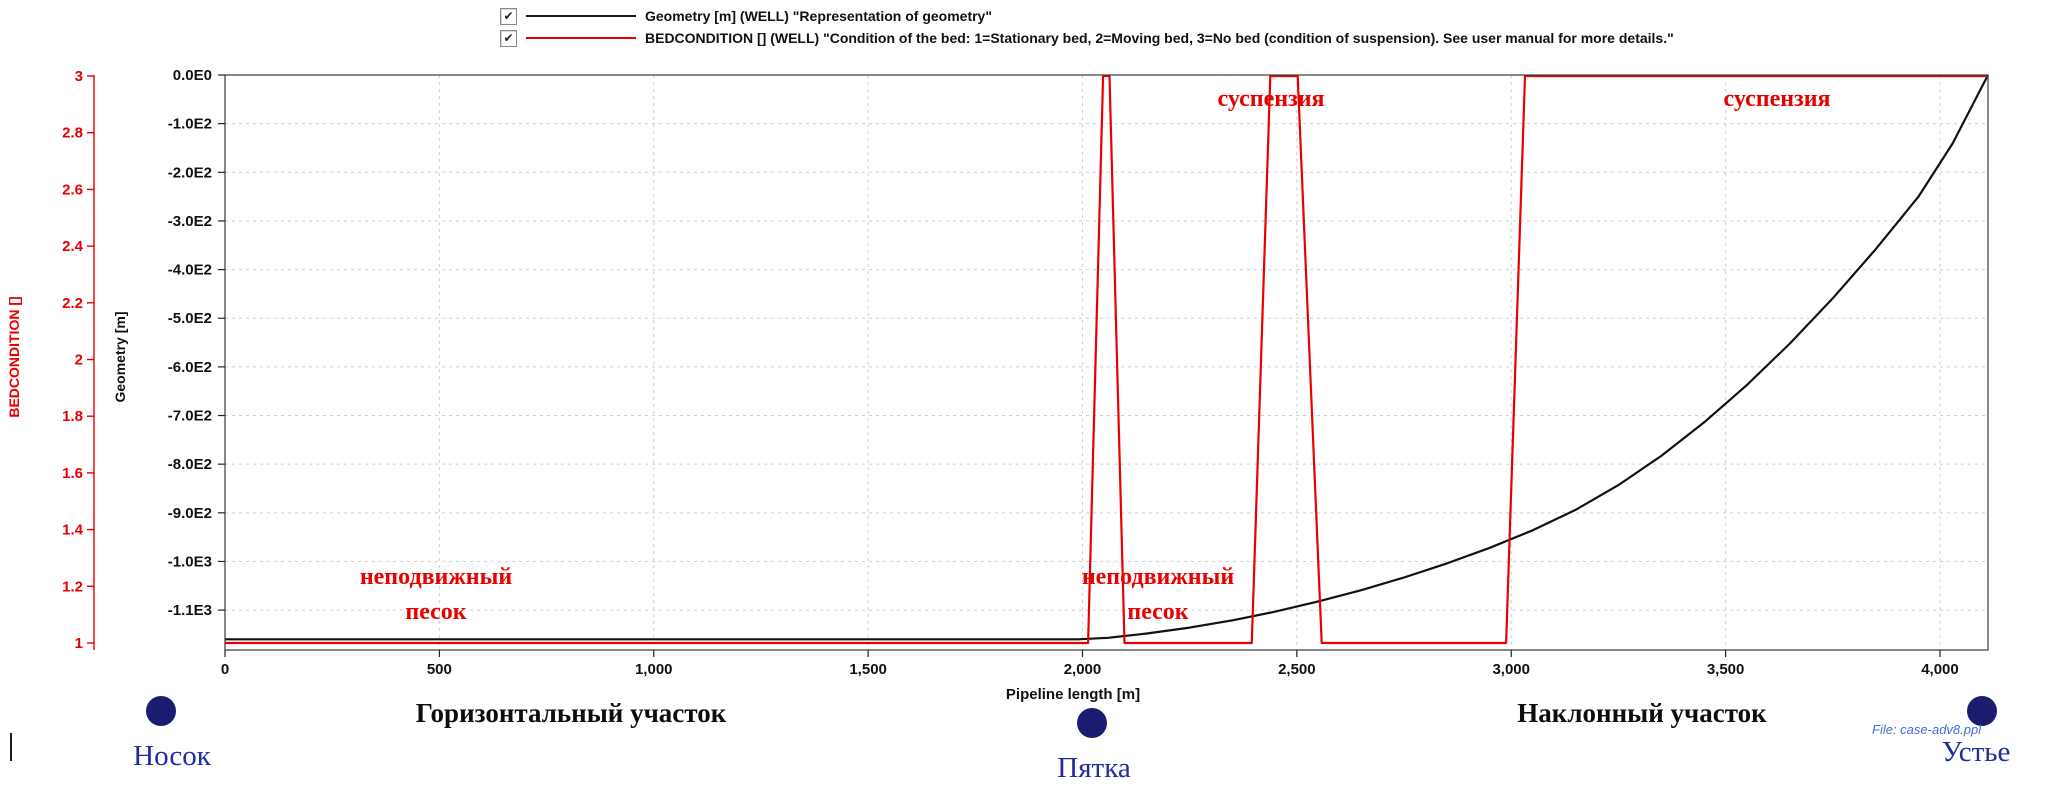 Image resolution: width=2071 pixels, height=802 pixels. I want to click on annotation-stationary-sand-2: неподвижный песок, so click(1158, 595).